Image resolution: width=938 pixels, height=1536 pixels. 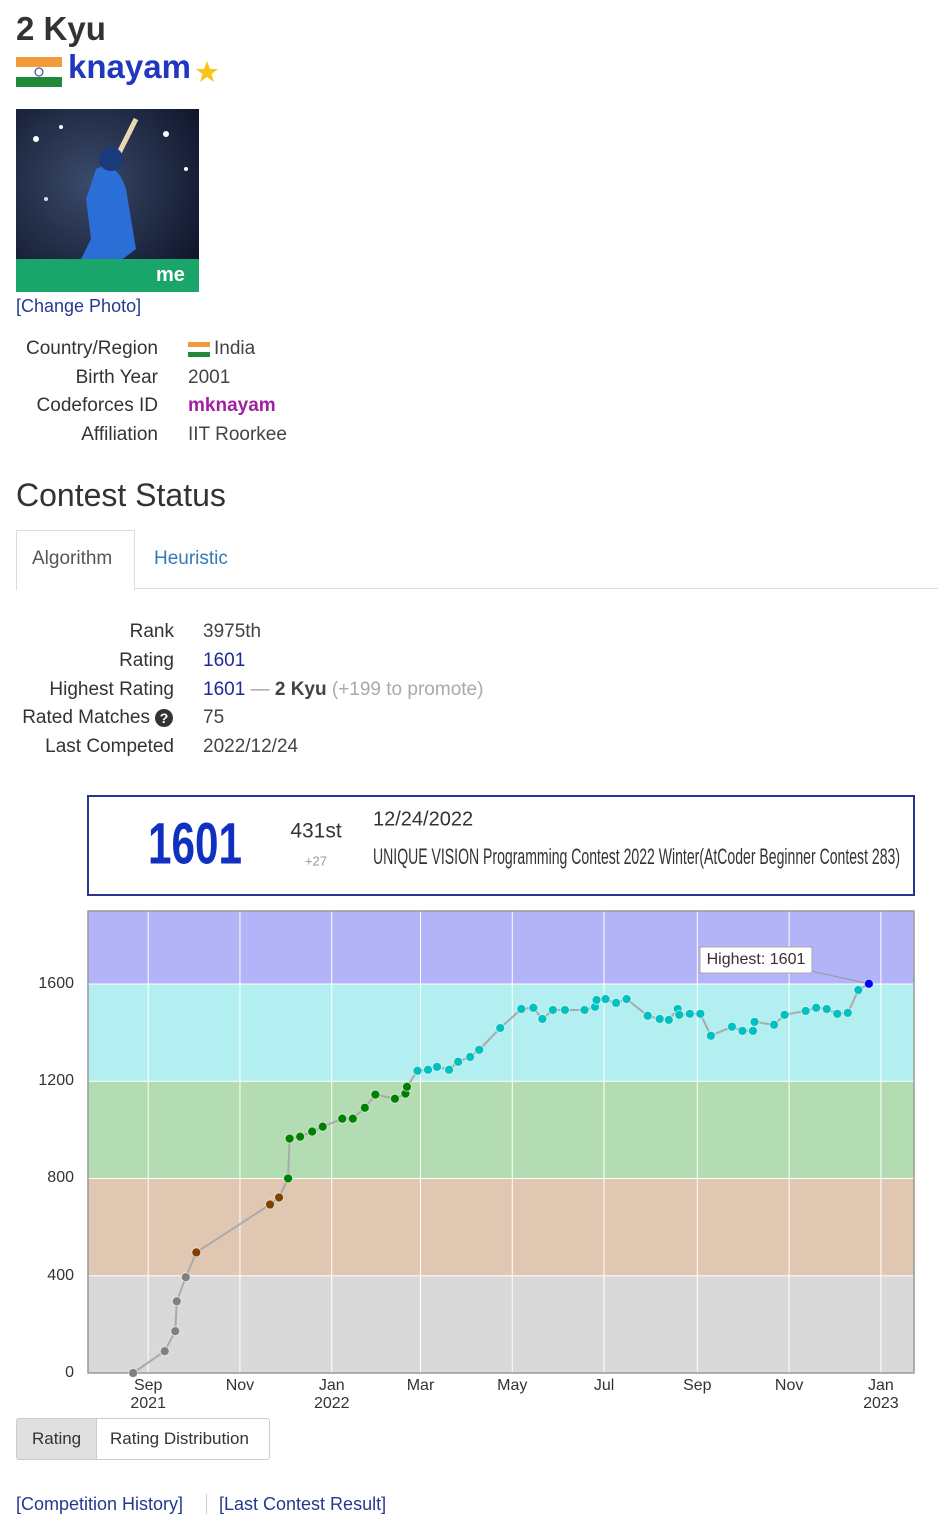 I want to click on username: knayam, so click(x=129, y=66).